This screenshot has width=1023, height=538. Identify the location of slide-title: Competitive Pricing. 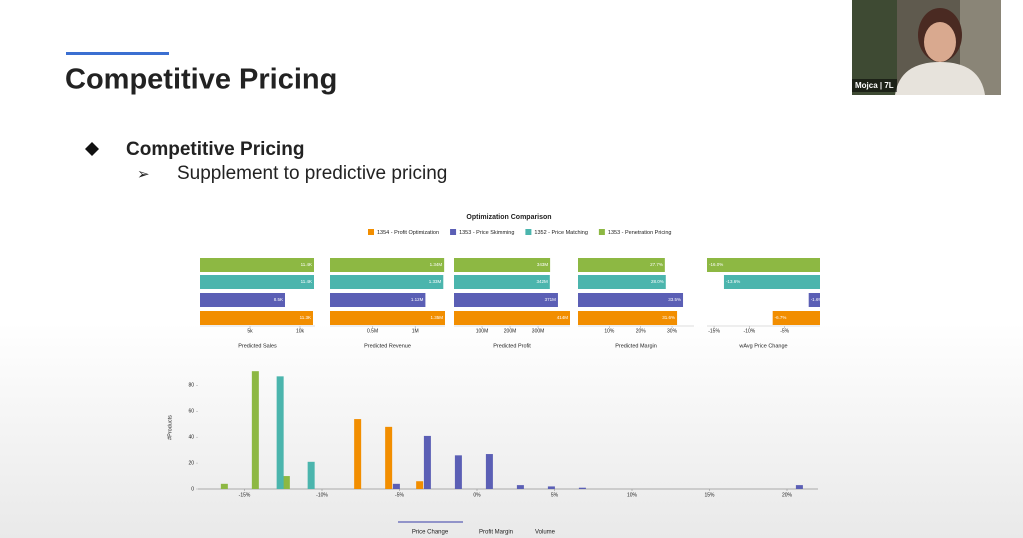
(201, 80).